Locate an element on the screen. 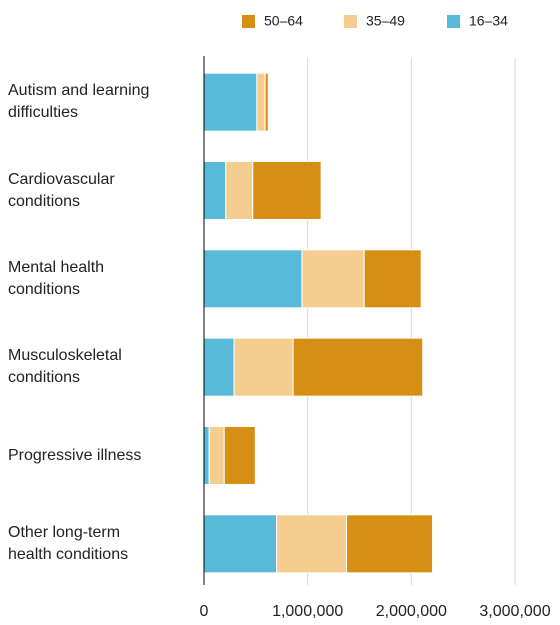 This screenshot has width=560, height=625. x-tick-label: 1,000,000 is located at coordinates (307, 611).